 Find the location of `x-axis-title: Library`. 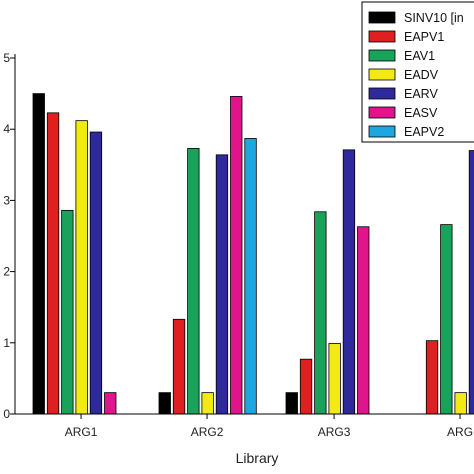

x-axis-title: Library is located at coordinates (257, 458).